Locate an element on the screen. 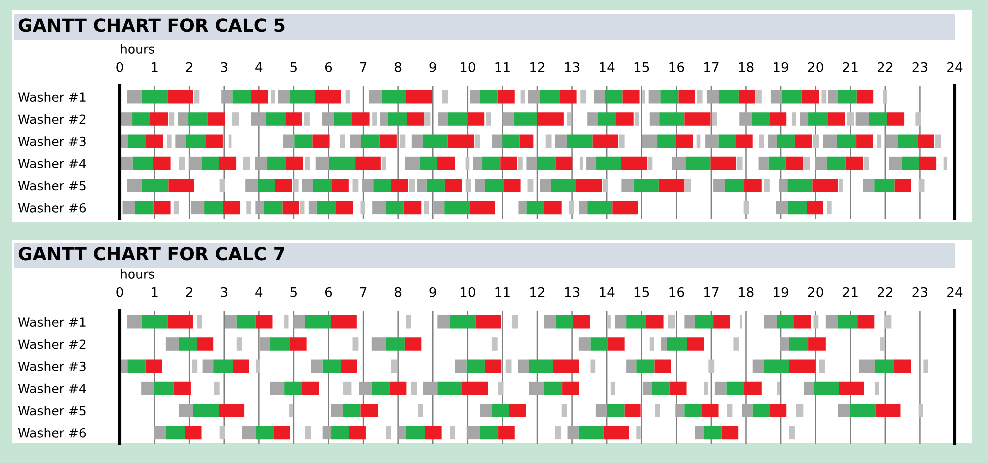 This screenshot has width=988, height=463. y-tick-label: Washer #2 is located at coordinates (52, 119).